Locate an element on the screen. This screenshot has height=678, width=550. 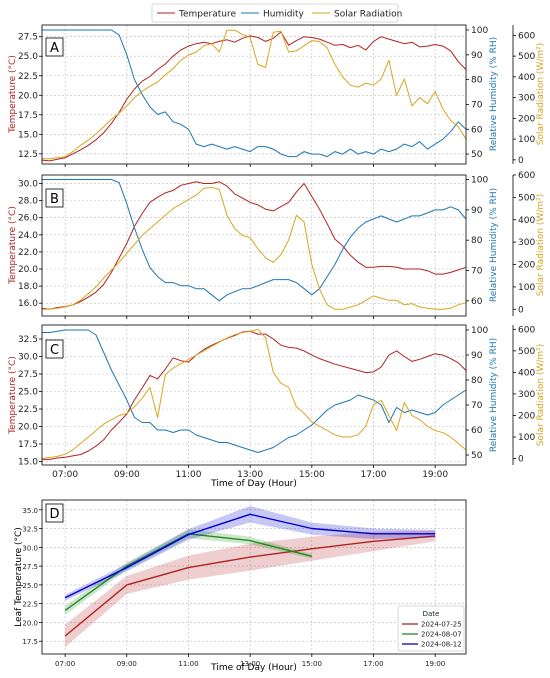
panel-b-ytick-rad-label: 0 is located at coordinates (521, 310).